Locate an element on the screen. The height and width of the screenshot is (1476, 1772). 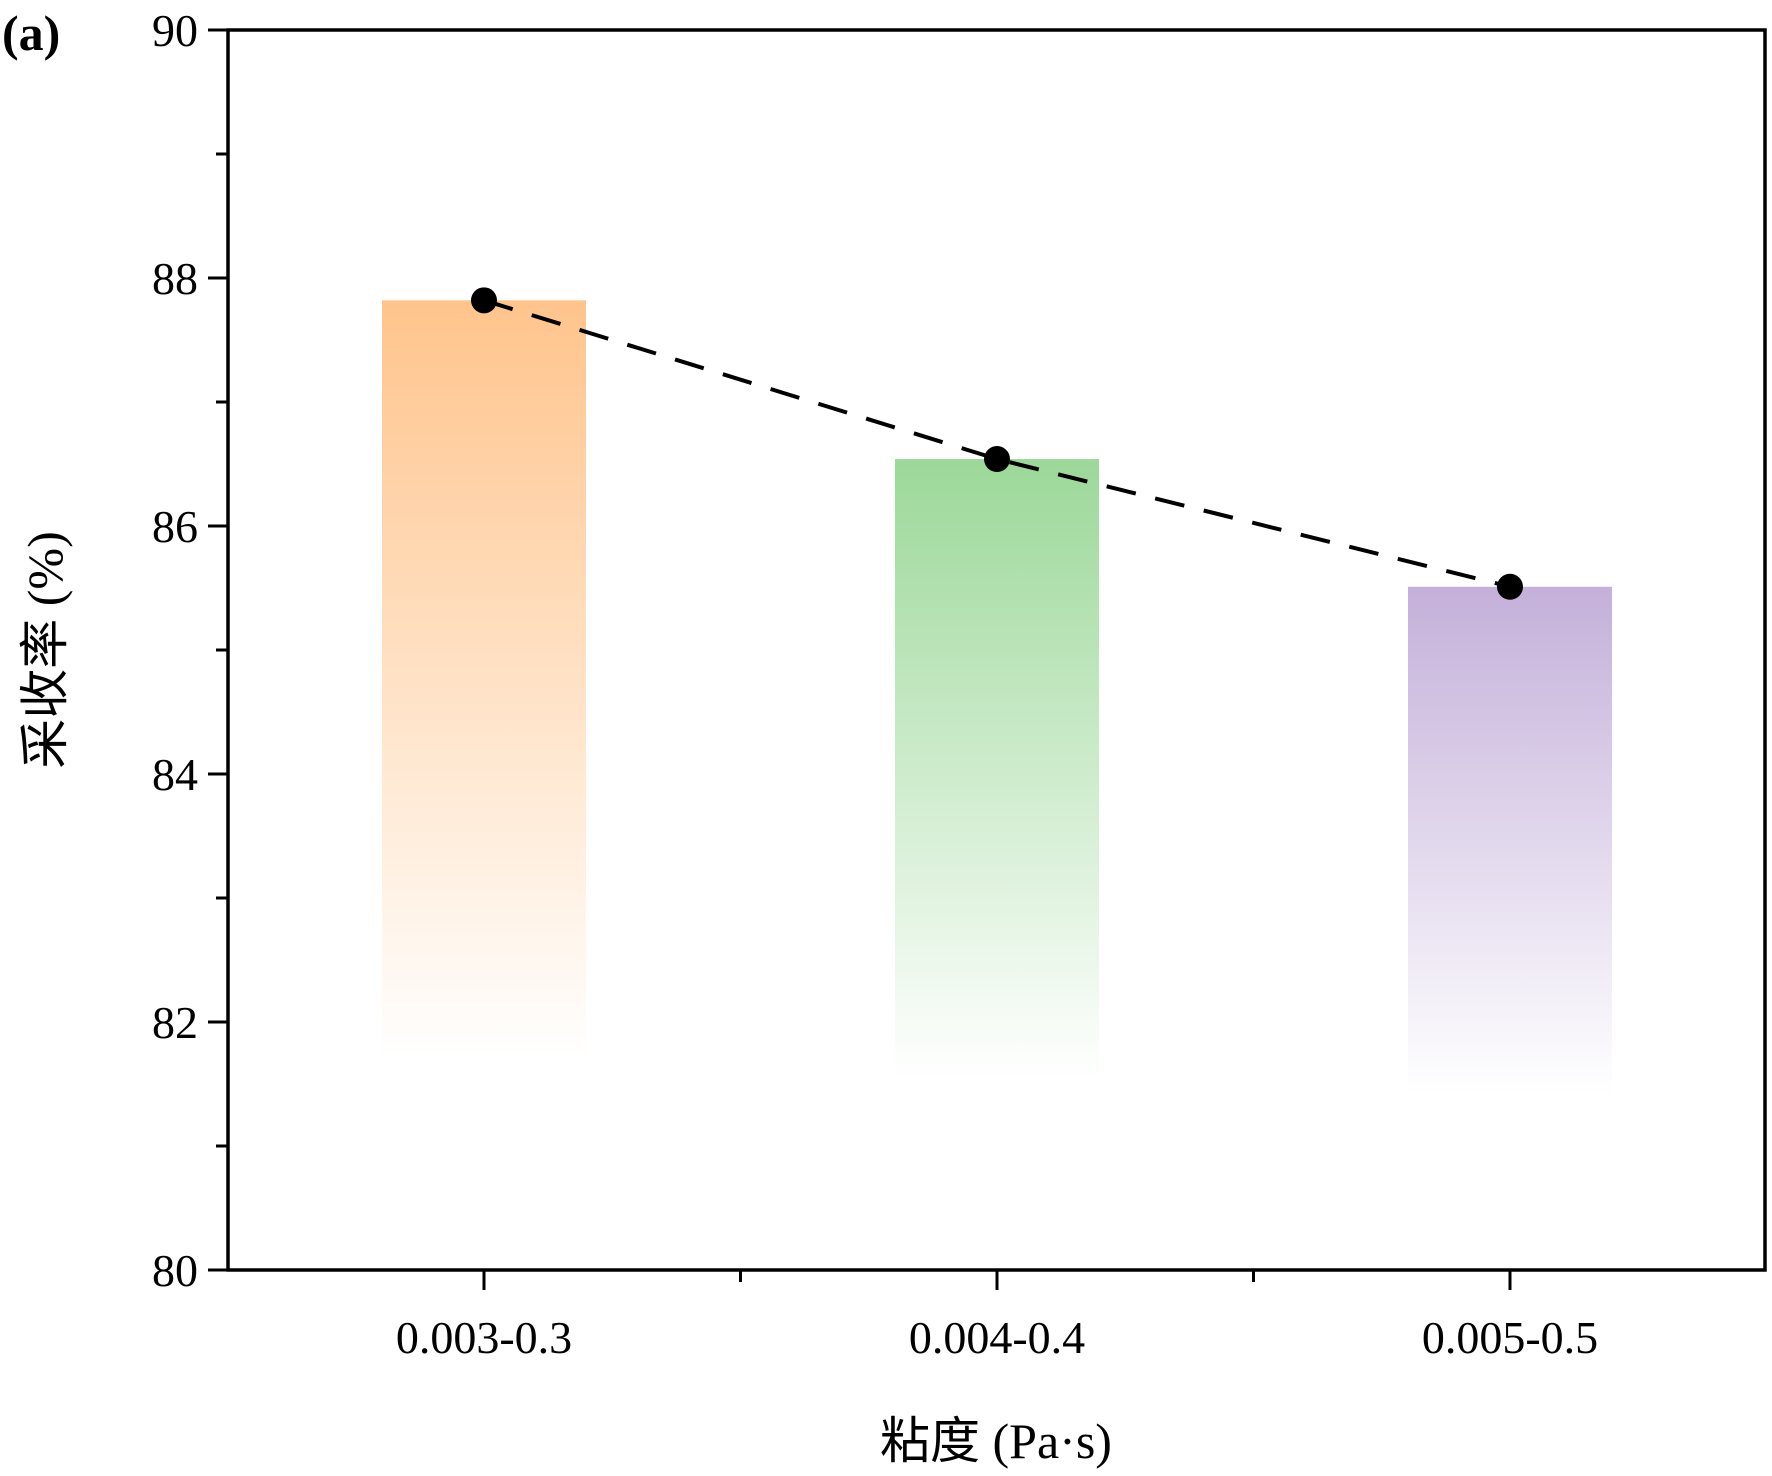
x-tick-label: 0.004-0.4 is located at coordinates (997, 1337).